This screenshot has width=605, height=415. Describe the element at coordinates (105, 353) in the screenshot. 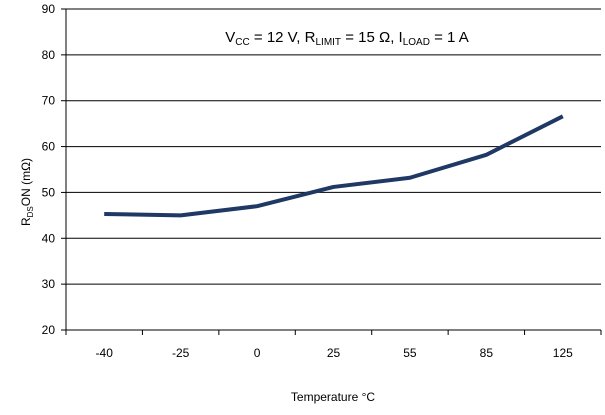

I see `x-tick-label: -40` at that location.